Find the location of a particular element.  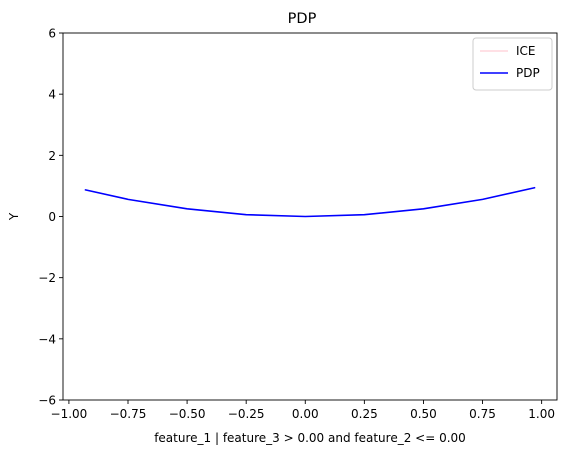

y-tick-label: 2 is located at coordinates (52, 156).